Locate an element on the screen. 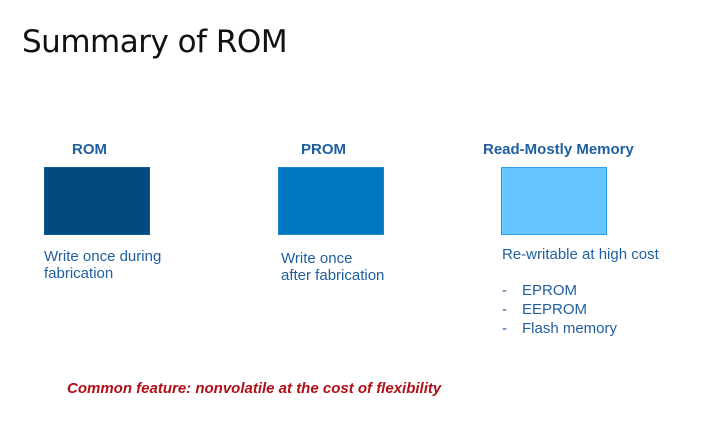 The image size is (721, 427). read-mostly-description: Re-writable at high cost is located at coordinates (580, 254).